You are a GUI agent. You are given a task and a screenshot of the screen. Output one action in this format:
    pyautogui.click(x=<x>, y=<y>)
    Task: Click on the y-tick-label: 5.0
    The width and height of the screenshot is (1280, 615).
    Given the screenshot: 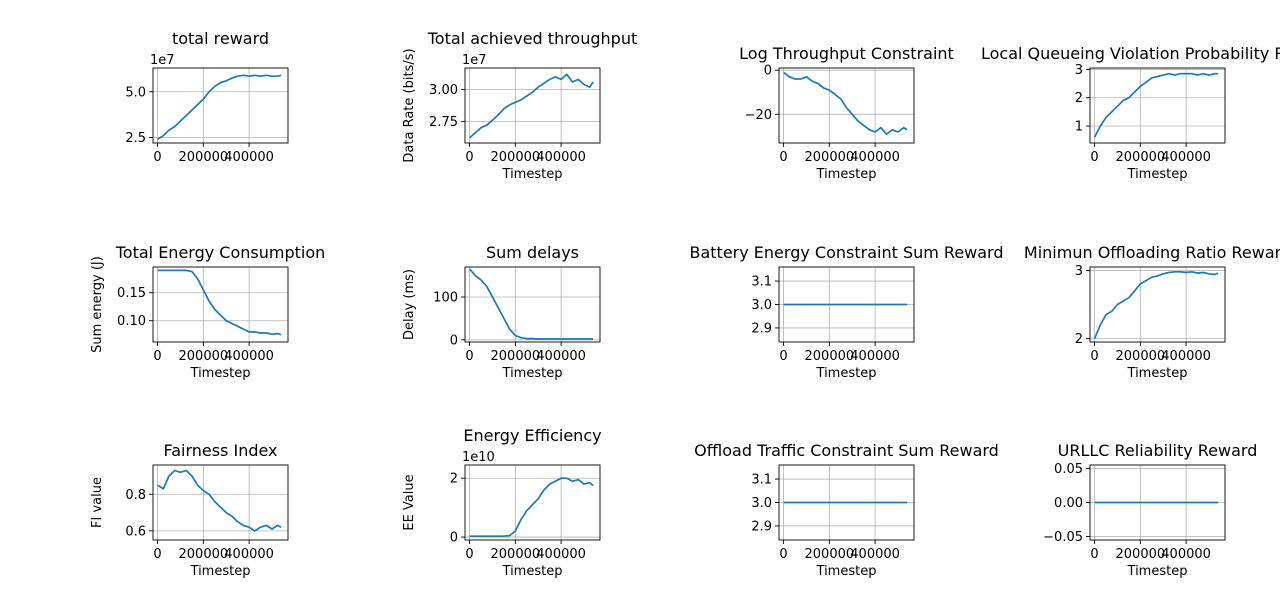 What is the action you would take?
    pyautogui.click(x=135, y=92)
    